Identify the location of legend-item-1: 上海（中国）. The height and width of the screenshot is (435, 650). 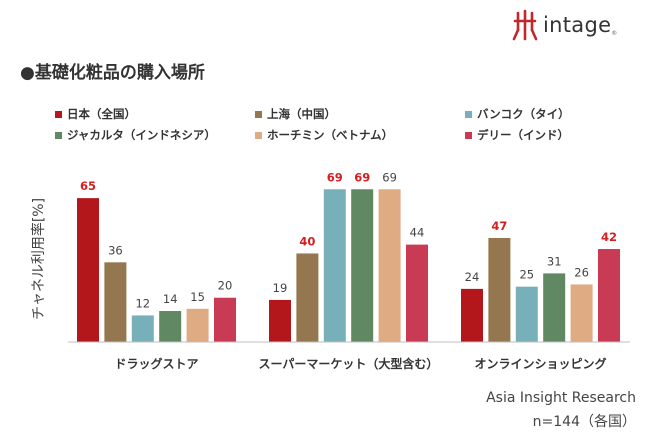
(295, 114).